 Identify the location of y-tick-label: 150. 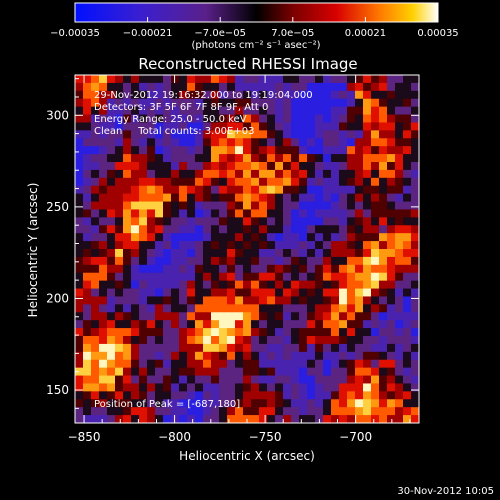
(57, 390).